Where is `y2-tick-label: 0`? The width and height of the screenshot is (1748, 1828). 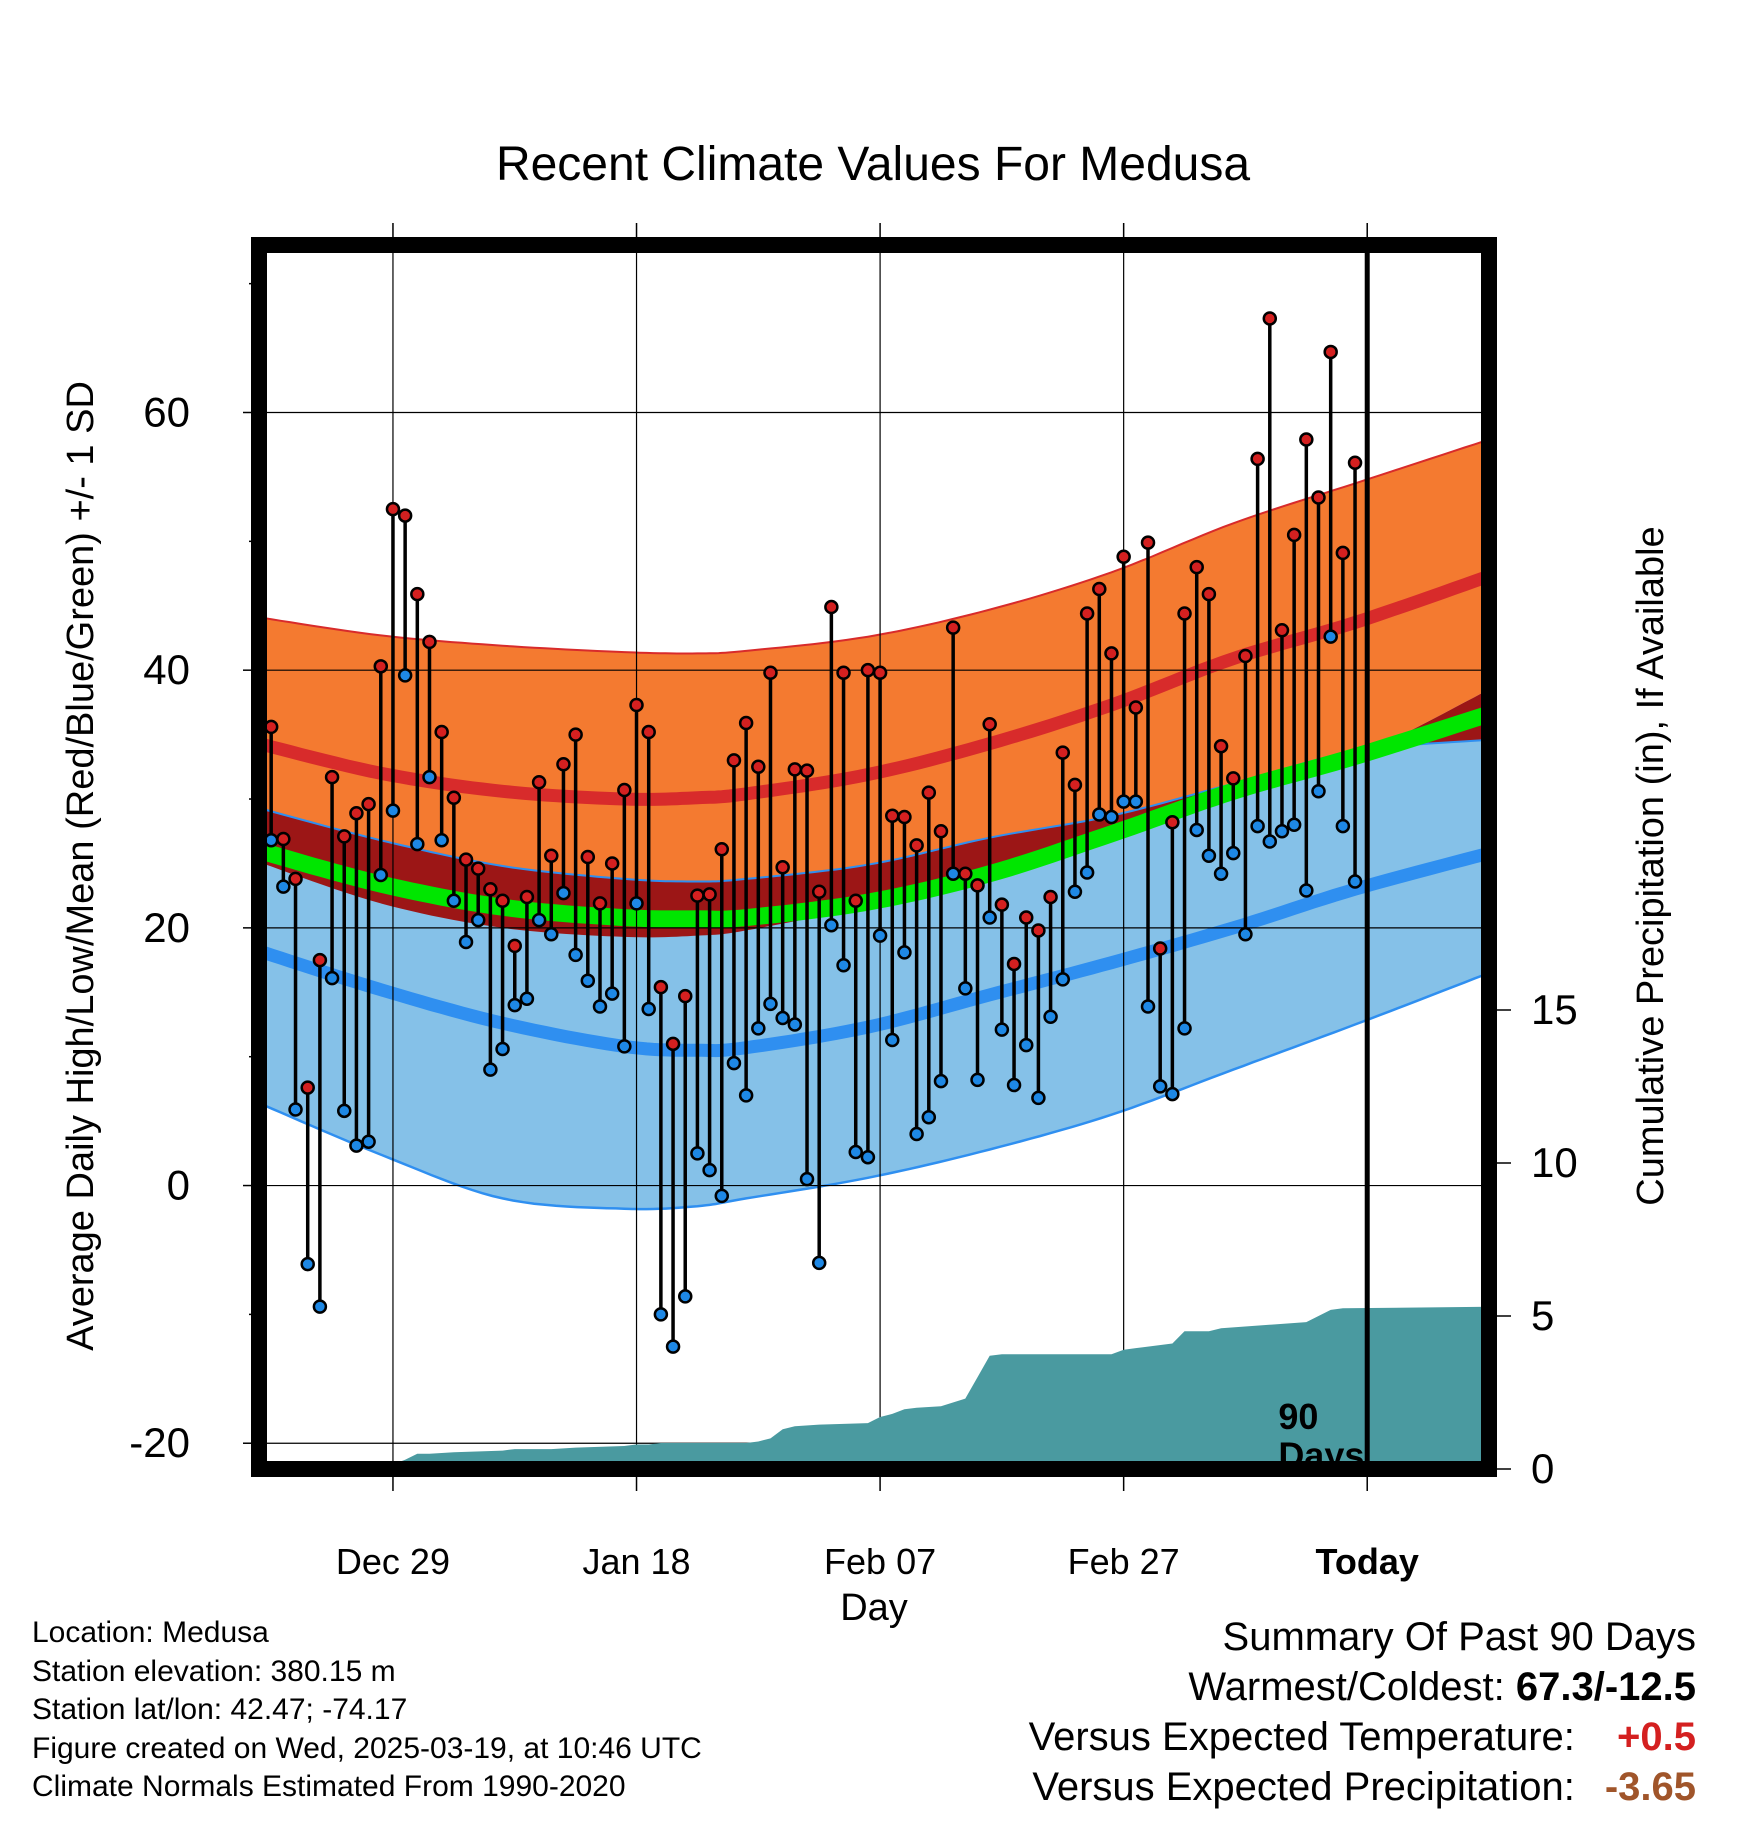
y2-tick-label: 0 is located at coordinates (1542, 1468).